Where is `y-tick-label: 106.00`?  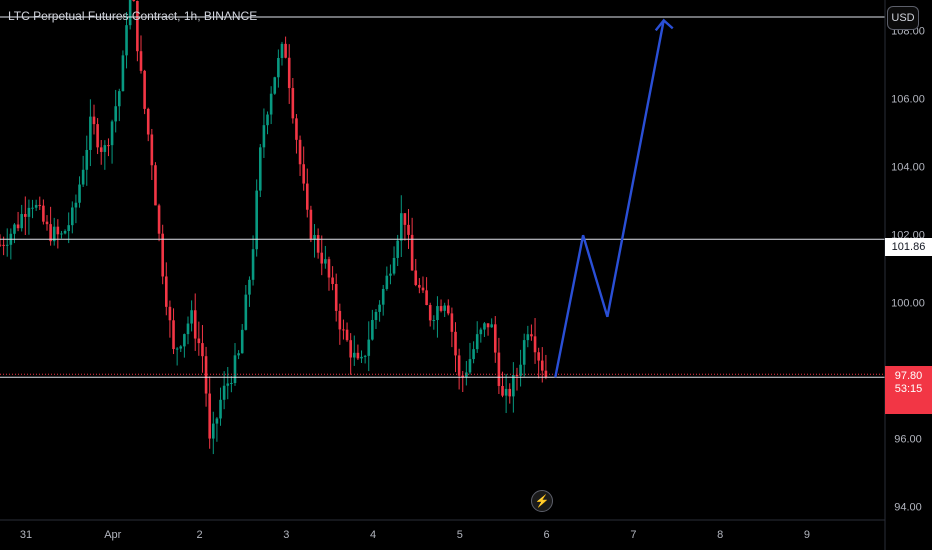 y-tick-label: 106.00 is located at coordinates (908, 100).